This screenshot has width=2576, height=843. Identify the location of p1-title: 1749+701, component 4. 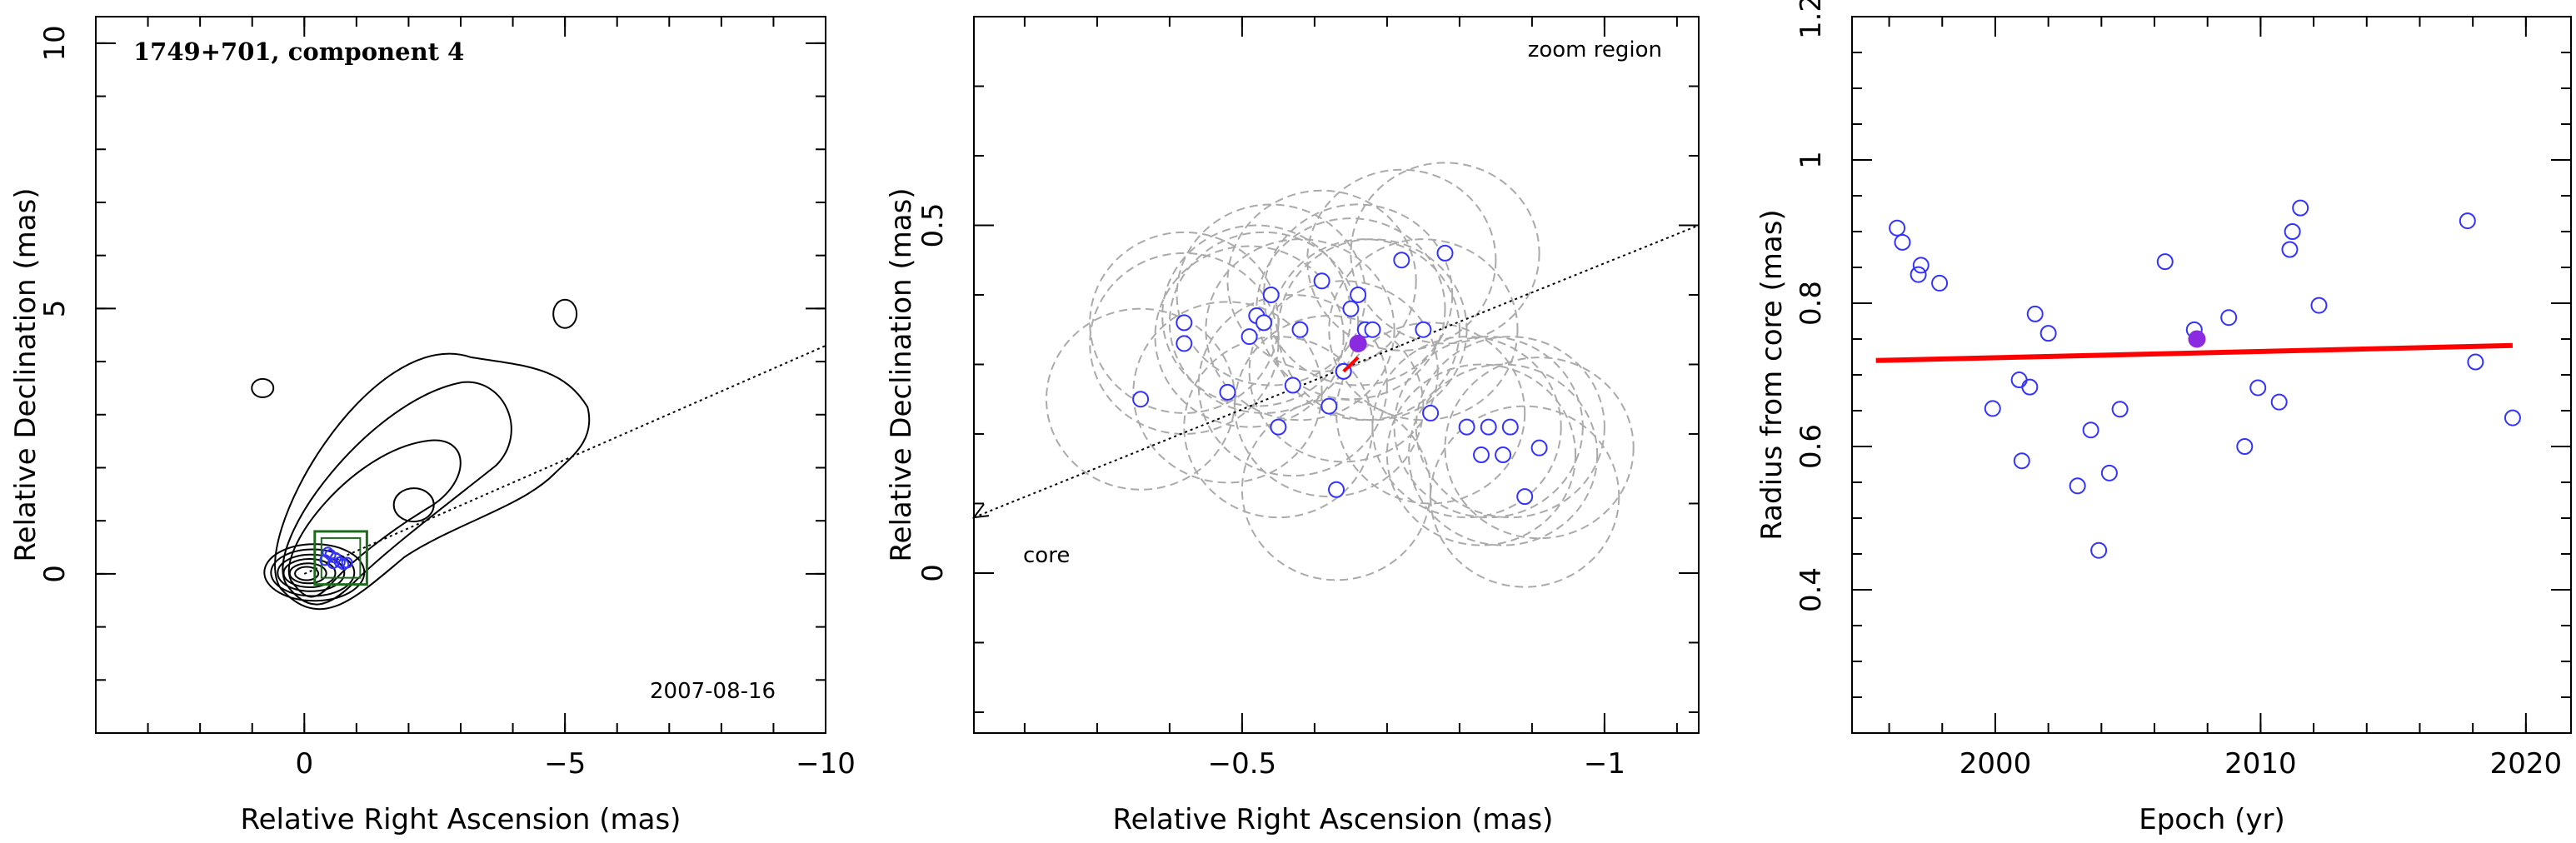
(298, 51).